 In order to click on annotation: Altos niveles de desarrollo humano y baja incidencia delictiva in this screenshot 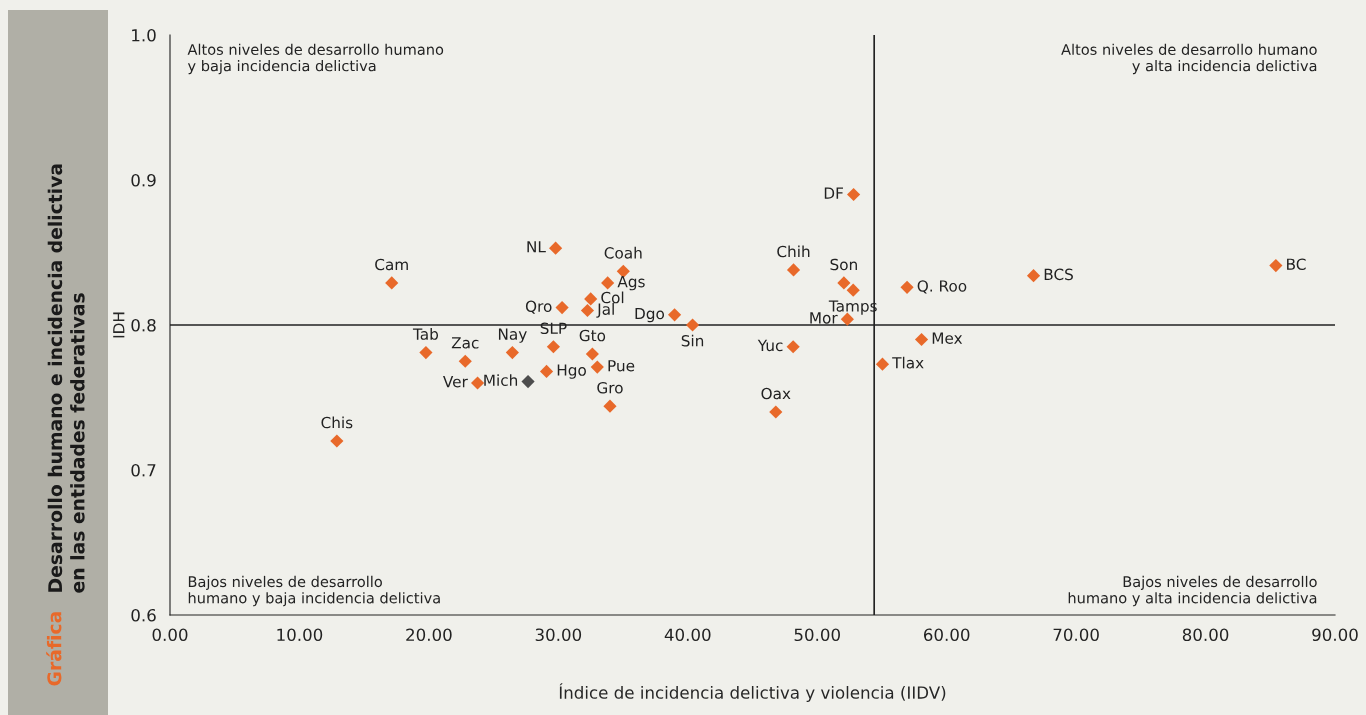, I will do `click(315, 59)`.